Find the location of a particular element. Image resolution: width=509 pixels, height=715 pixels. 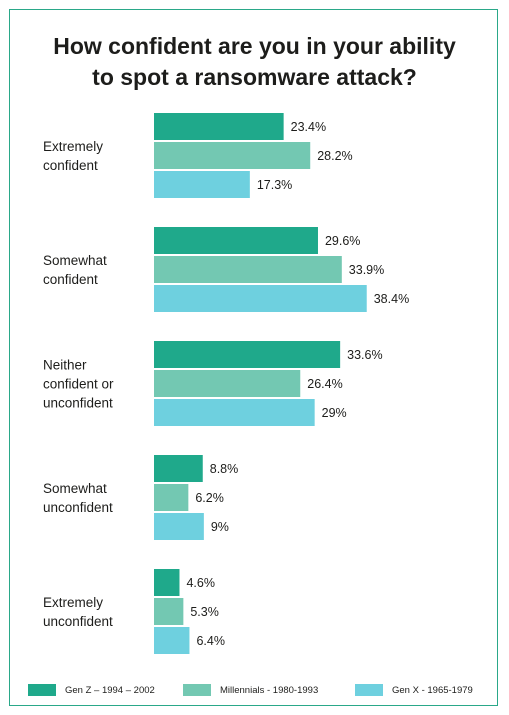

data-label-gen-x: 17.3% is located at coordinates (274, 185).